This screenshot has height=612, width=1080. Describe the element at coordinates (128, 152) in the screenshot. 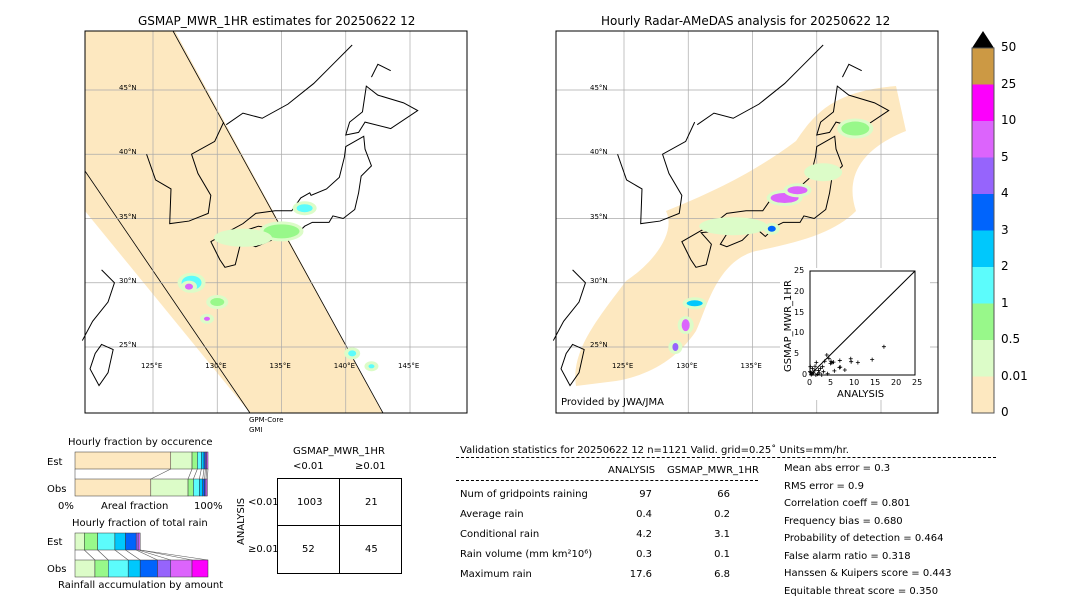

I see `lat-label: 40°N` at that location.